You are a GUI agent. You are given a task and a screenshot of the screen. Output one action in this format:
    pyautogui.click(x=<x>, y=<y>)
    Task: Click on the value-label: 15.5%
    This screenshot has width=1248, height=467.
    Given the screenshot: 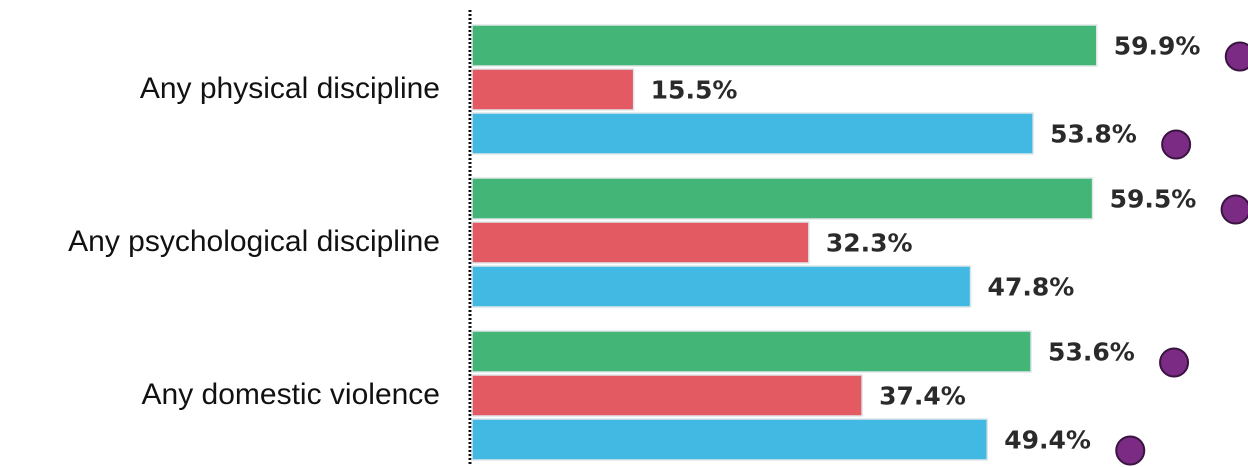 What is the action you would take?
    pyautogui.click(x=694, y=90)
    